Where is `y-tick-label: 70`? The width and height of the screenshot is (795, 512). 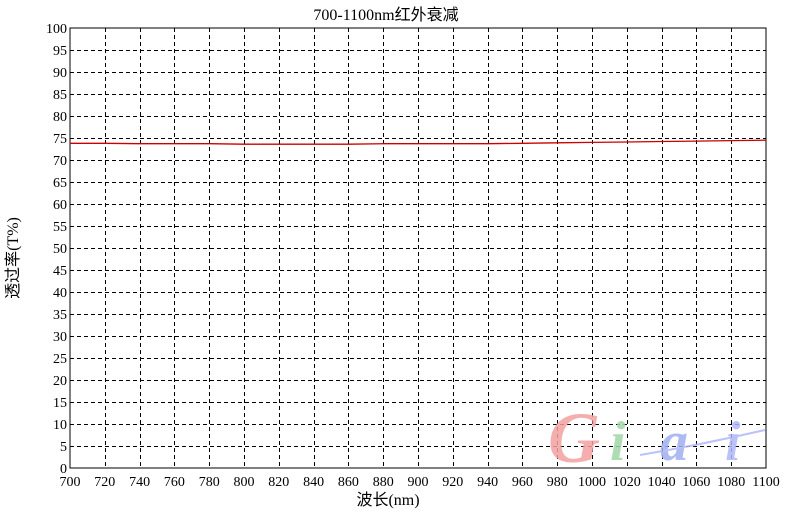
y-tick-label: 70 is located at coordinates (60, 161).